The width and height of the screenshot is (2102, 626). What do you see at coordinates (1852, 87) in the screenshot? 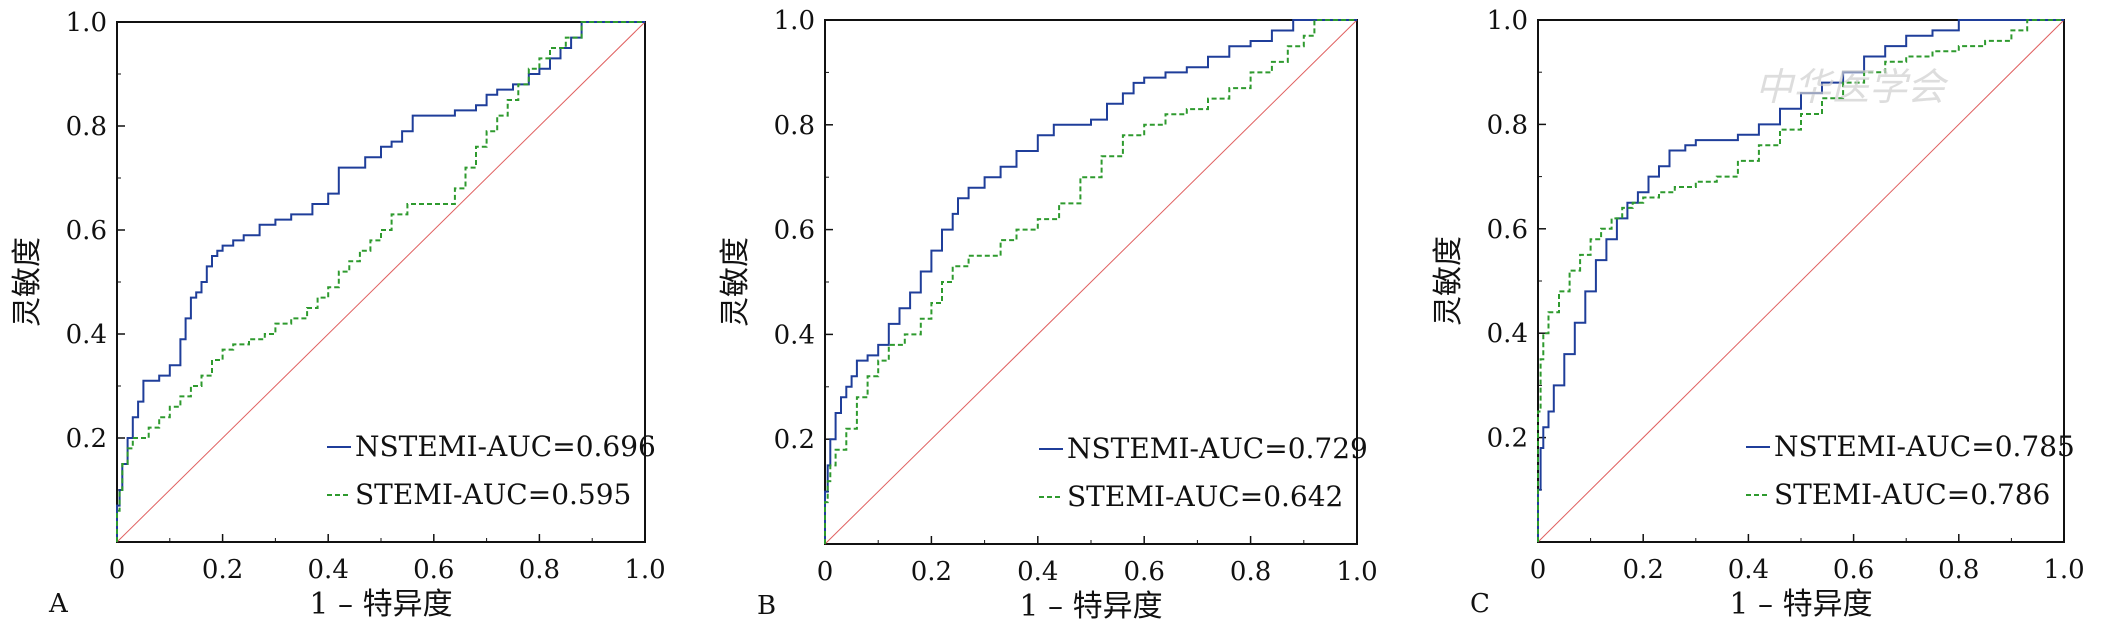
I see `watermark-text: 中华医学会` at bounding box center [1852, 87].